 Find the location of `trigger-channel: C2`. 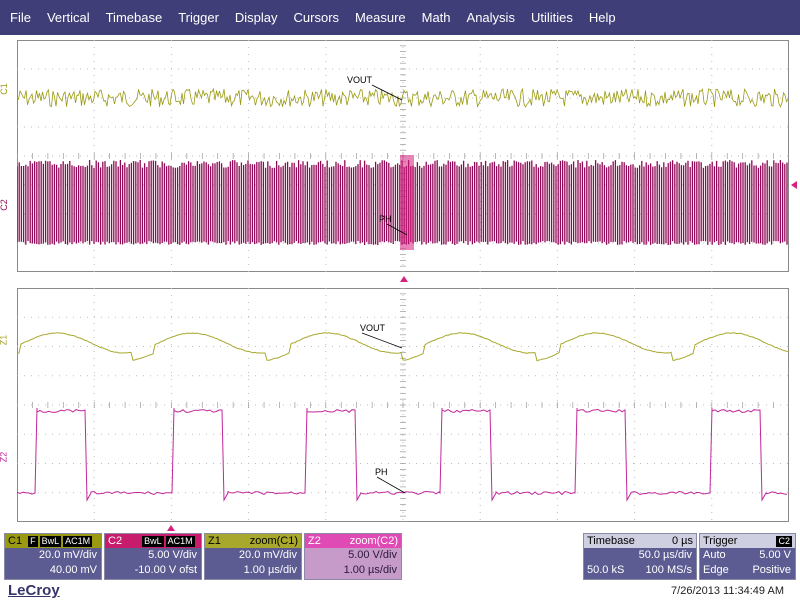

trigger-channel: C2 is located at coordinates (784, 541).